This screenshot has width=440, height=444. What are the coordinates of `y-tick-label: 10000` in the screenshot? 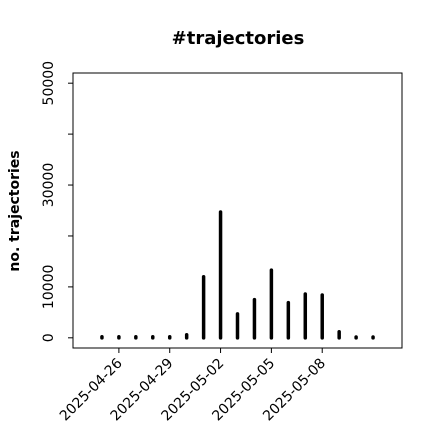 It's located at (49, 287).